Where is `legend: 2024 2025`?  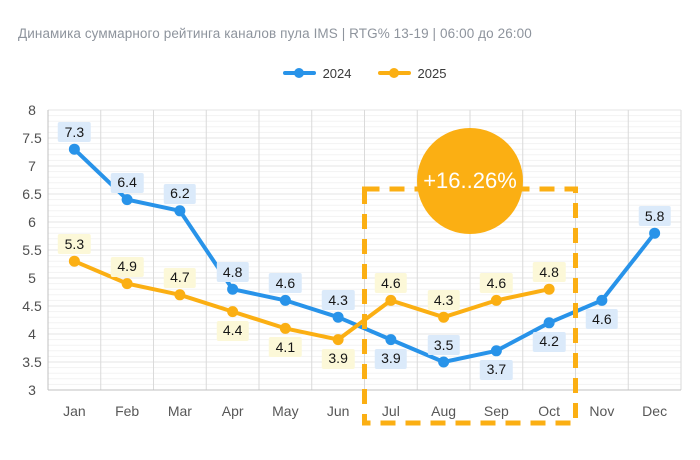 legend: 2024 2025 is located at coordinates (364, 73).